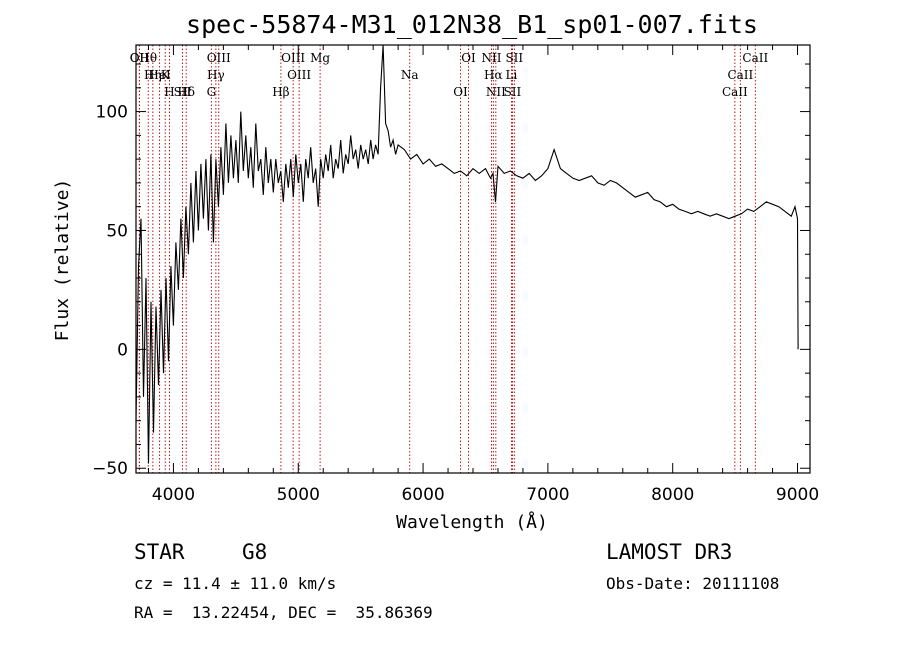 The width and height of the screenshot is (900, 649). I want to click on x-tick-label: 6000, so click(422, 495).